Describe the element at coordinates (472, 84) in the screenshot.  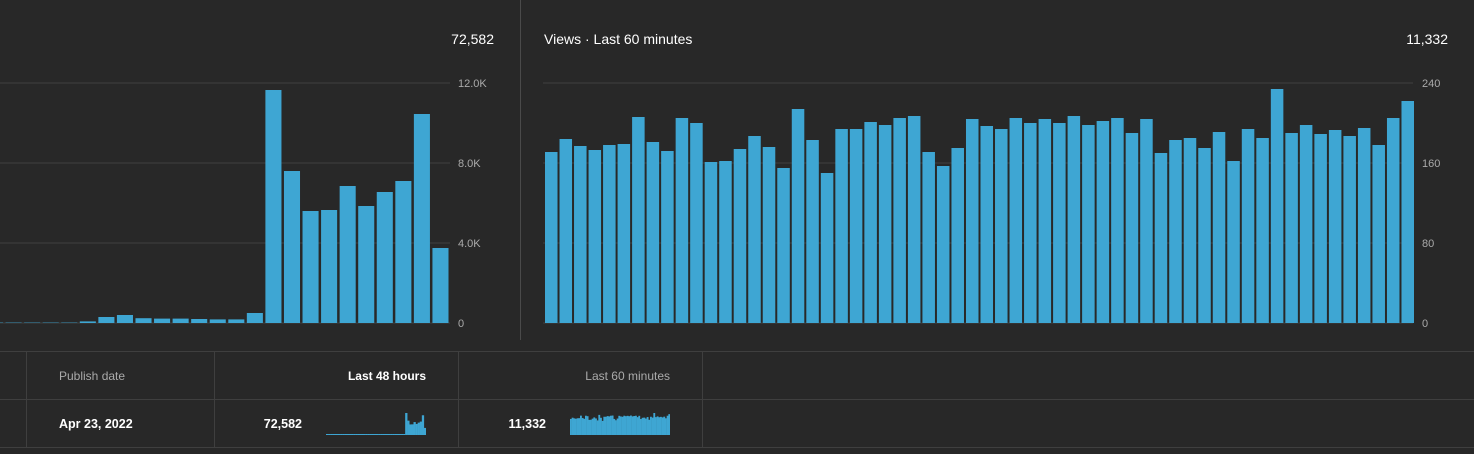
I see `last-48-hours-y-tick-label: 12.0K` at that location.